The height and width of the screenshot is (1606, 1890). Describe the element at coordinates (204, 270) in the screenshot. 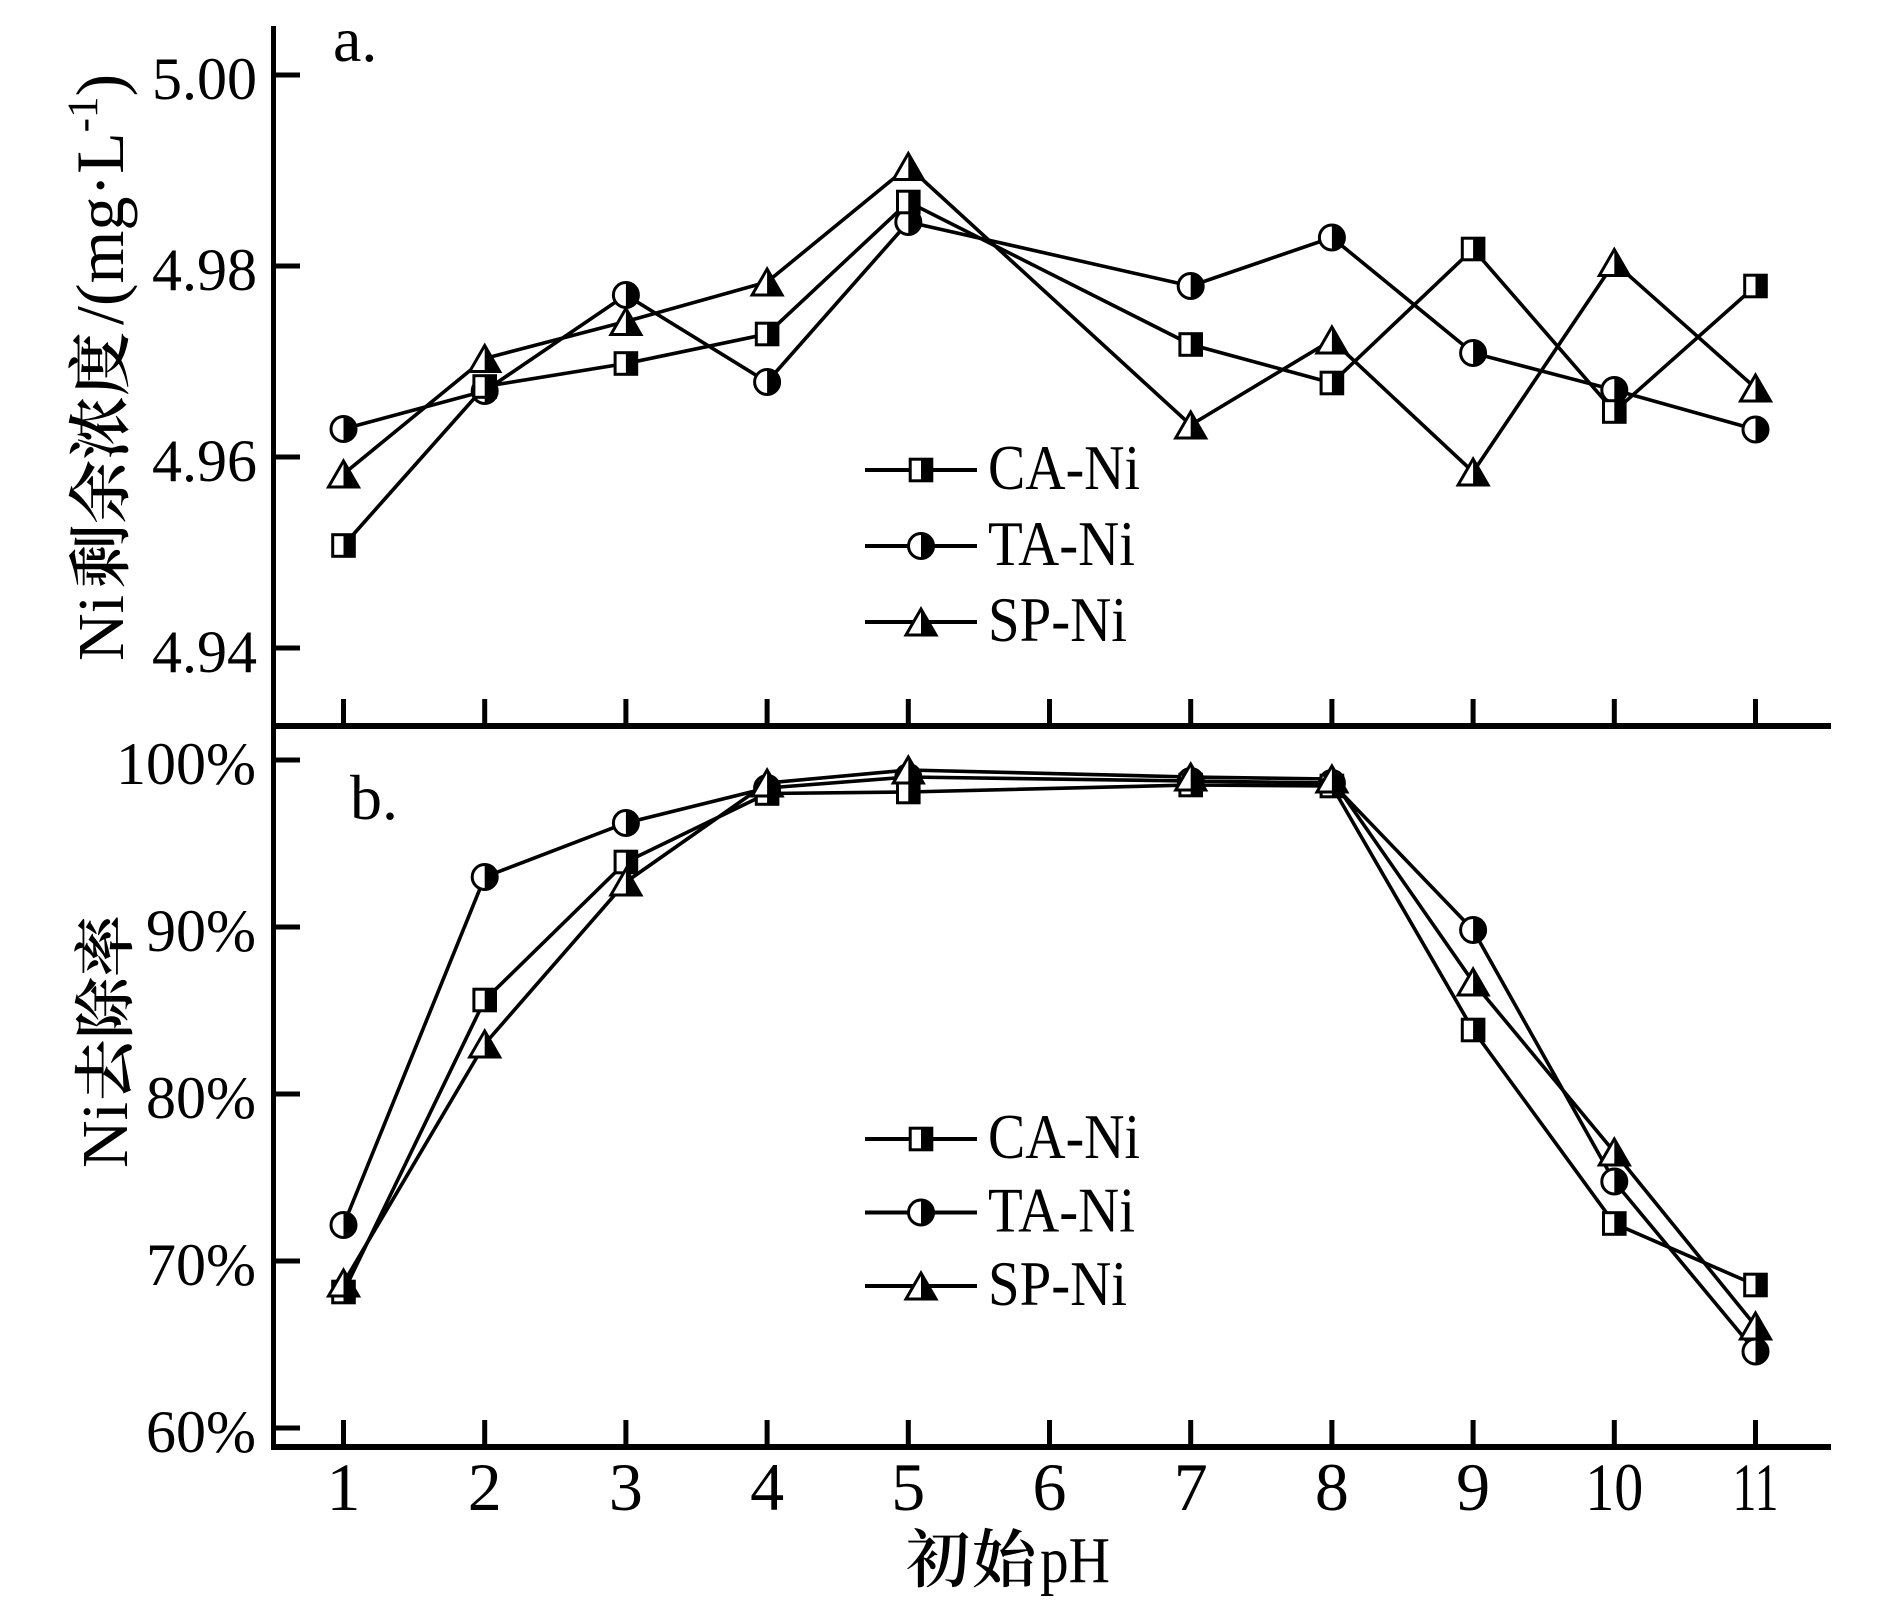

I see `svg-text: 4.98` at that location.